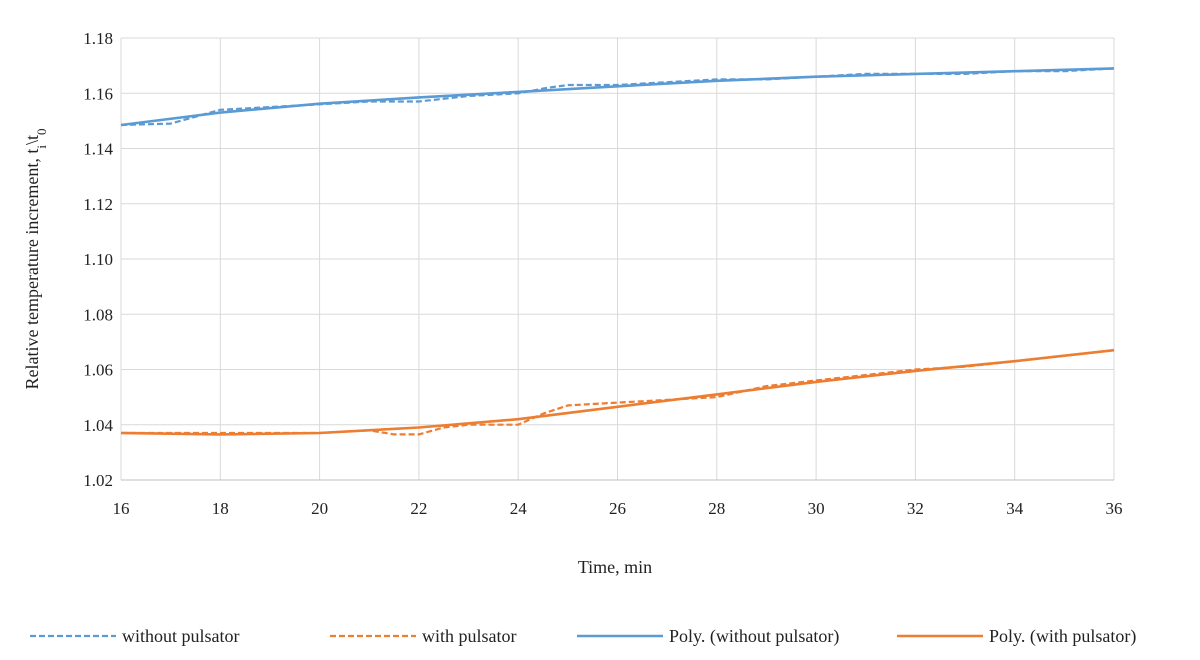 The width and height of the screenshot is (1200, 660). What do you see at coordinates (1015, 508) in the screenshot?
I see `x-tick-label: 34` at bounding box center [1015, 508].